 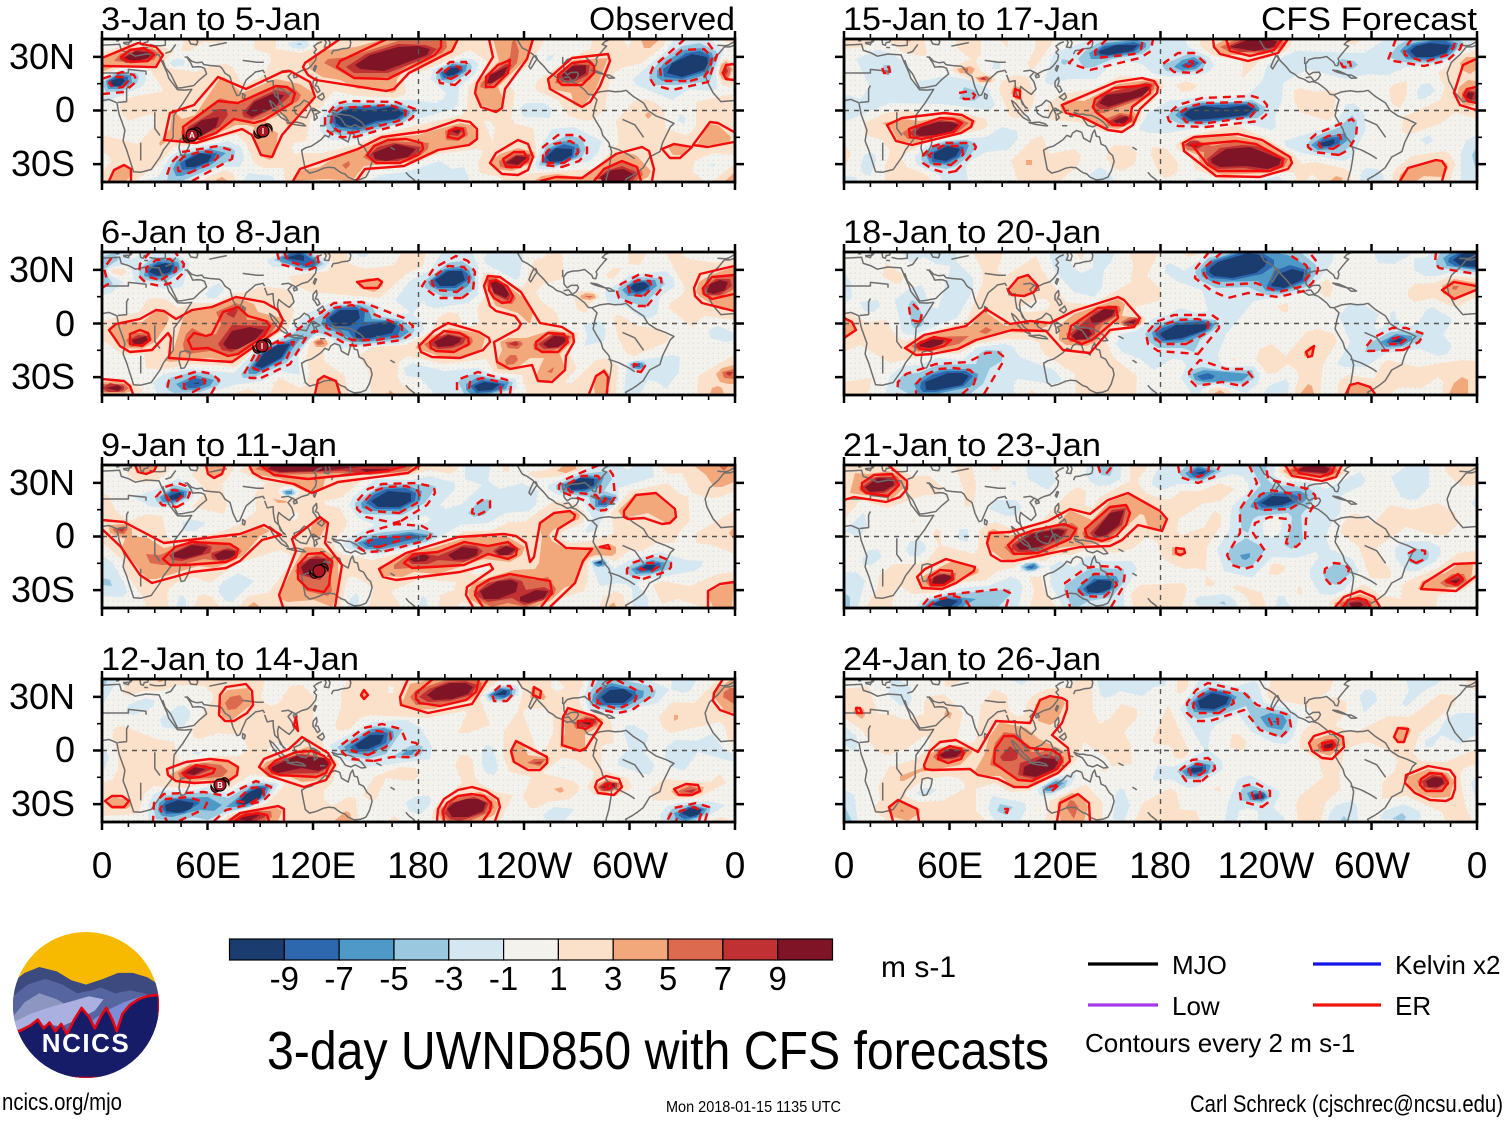 What do you see at coordinates (558, 978) in the screenshot?
I see `svg-text: 1` at bounding box center [558, 978].